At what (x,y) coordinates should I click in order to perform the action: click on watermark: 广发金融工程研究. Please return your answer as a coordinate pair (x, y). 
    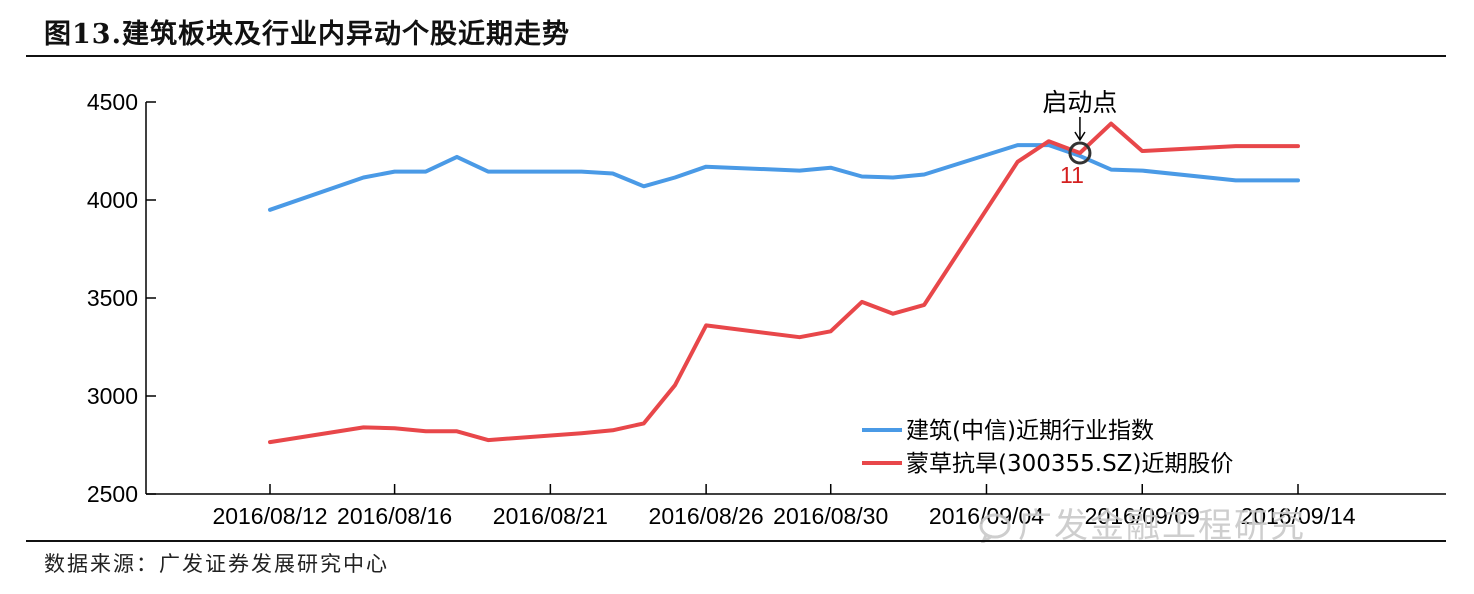
    Looking at the image, I should click on (1142, 522).